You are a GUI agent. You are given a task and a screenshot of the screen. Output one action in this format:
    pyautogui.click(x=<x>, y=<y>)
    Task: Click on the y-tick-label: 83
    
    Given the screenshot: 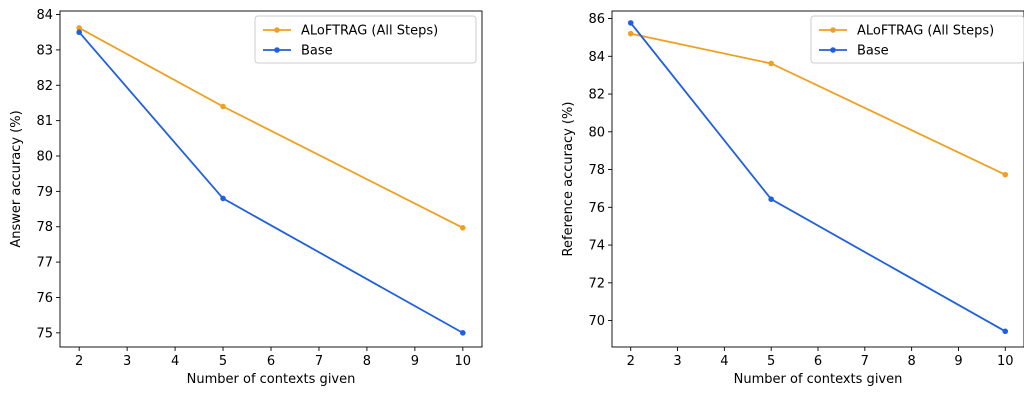 What is the action you would take?
    pyautogui.click(x=44, y=50)
    